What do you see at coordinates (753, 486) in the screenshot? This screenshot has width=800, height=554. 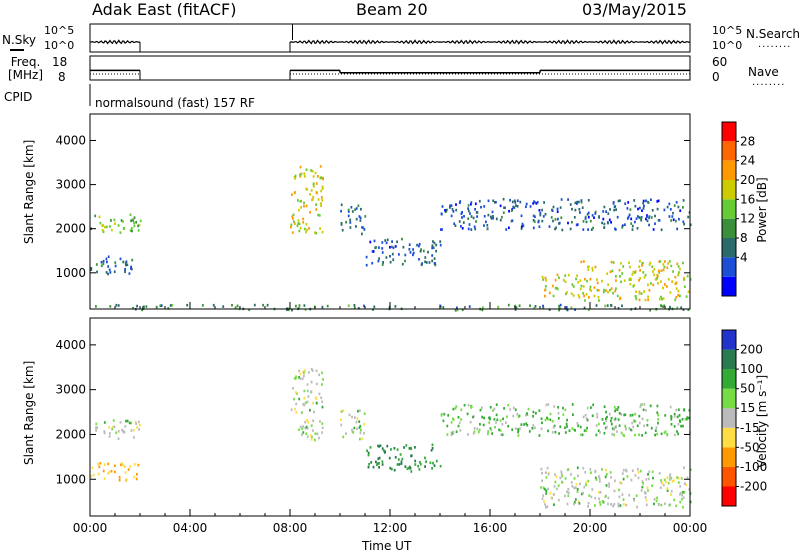 I see `velocity-colorbar-tick-label-7: -200` at bounding box center [753, 486].